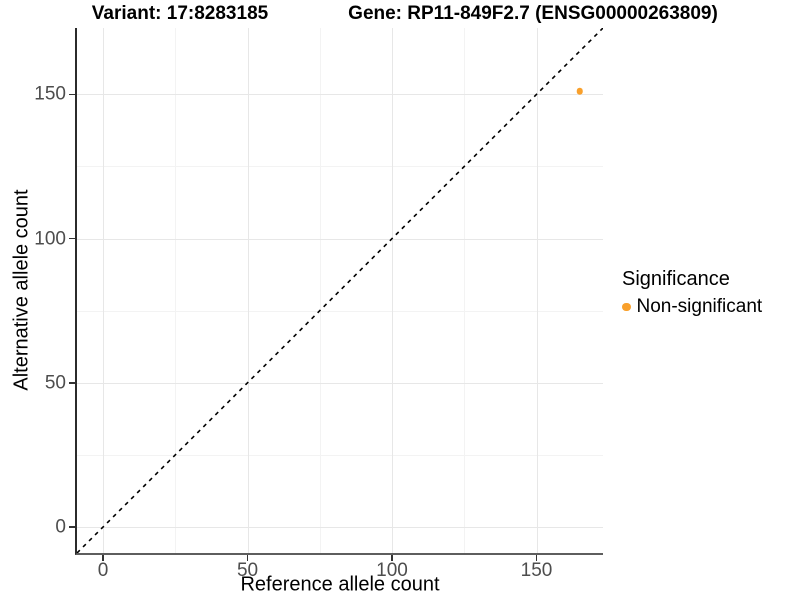 This screenshot has height=600, width=800. Describe the element at coordinates (55, 383) in the screenshot. I see `y-tick-label: 50` at that location.